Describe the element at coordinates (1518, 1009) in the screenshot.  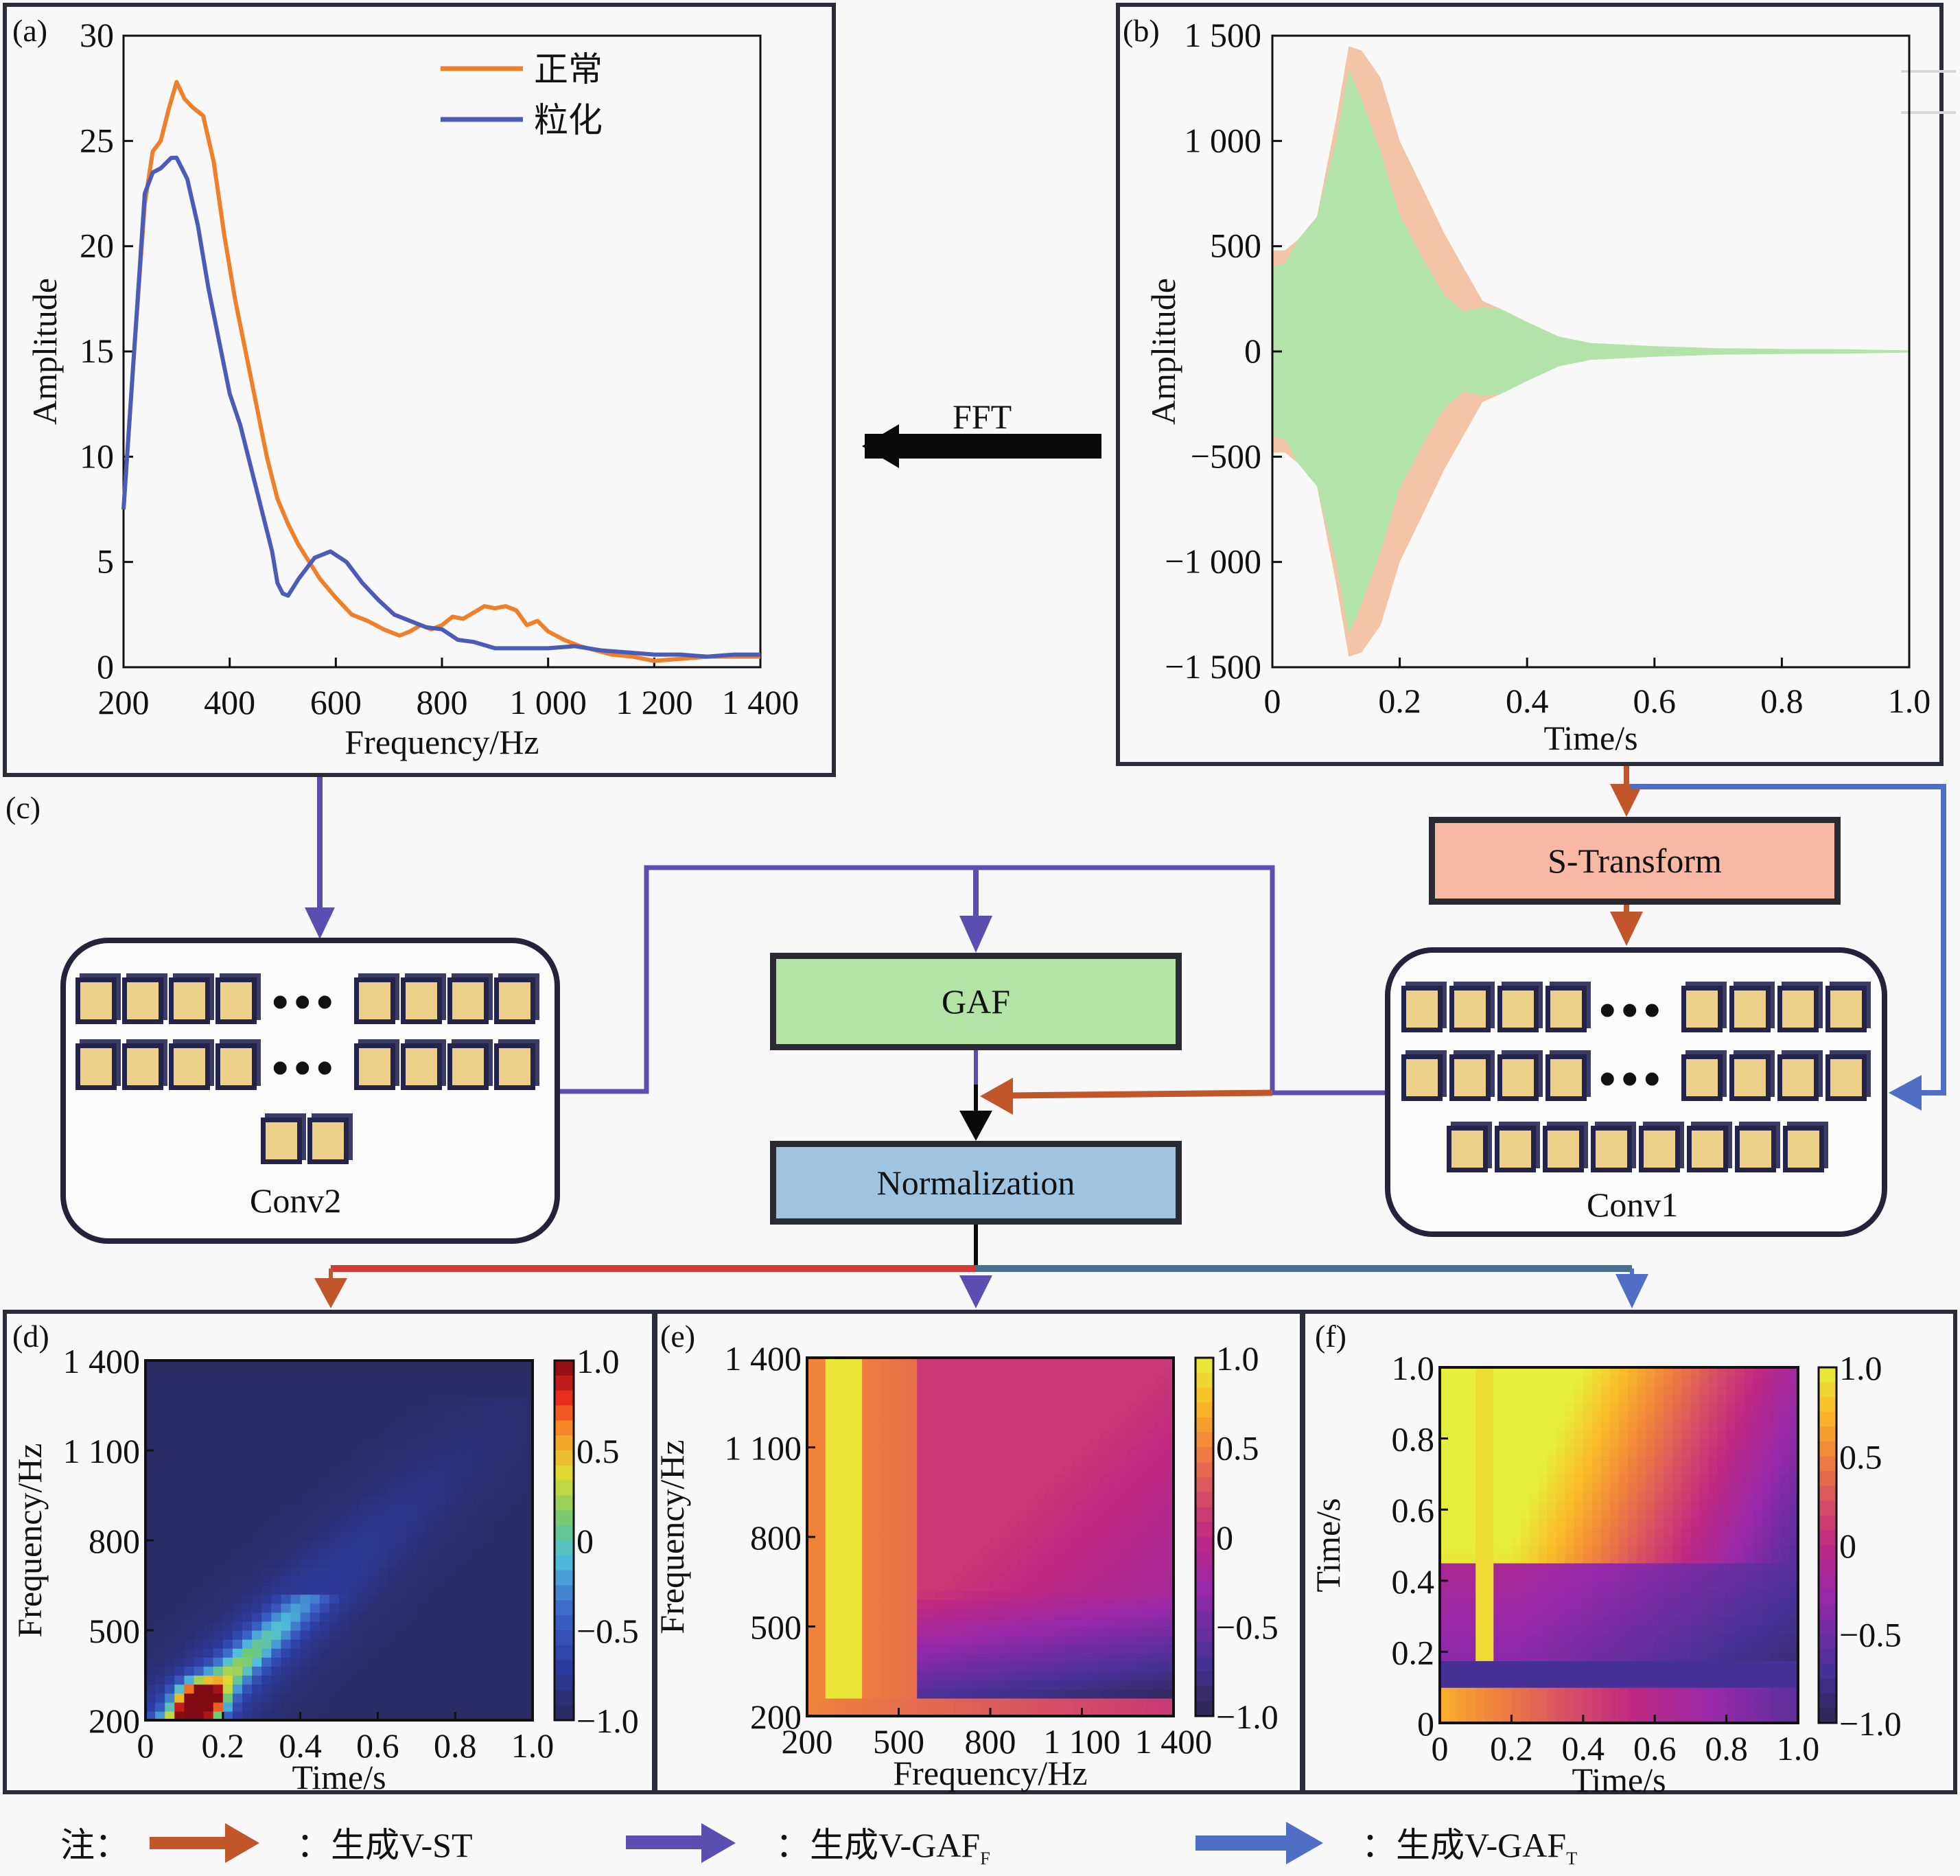
I see `feature-map-cube` at that location.